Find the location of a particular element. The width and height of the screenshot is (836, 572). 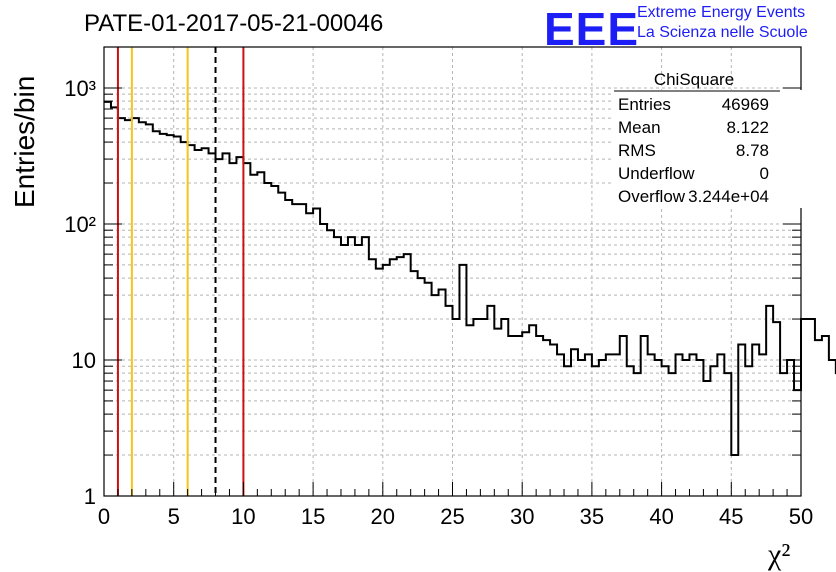

y-tick-label: 10 is located at coordinates (84, 360).